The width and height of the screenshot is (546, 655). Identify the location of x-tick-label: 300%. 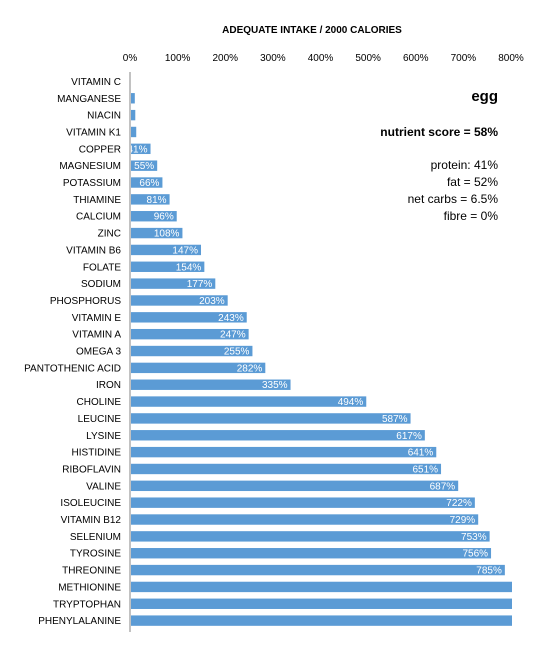
(273, 58).